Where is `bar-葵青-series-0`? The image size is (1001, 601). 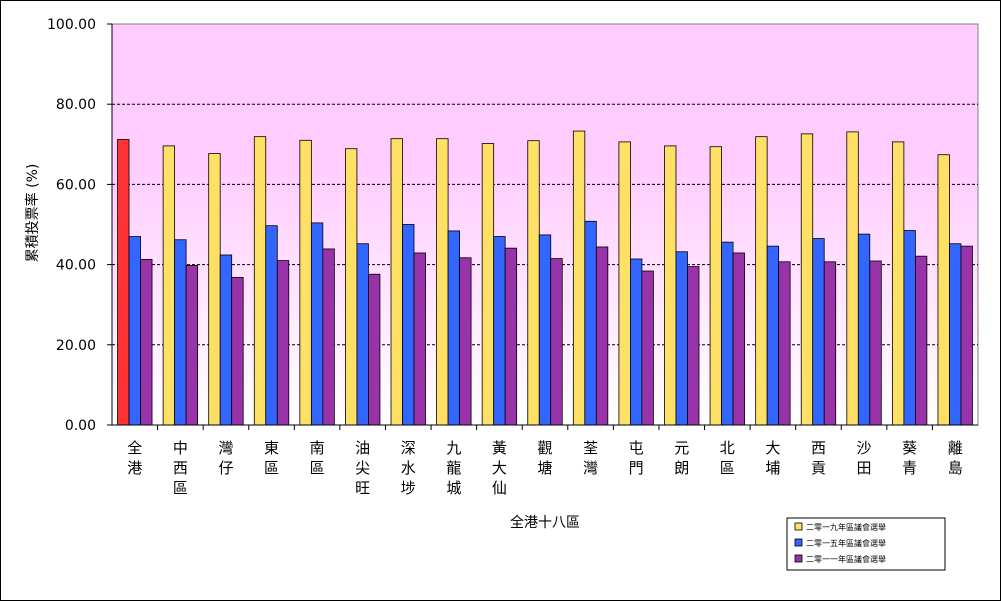
bar-葵青-series-0 is located at coordinates (898, 283).